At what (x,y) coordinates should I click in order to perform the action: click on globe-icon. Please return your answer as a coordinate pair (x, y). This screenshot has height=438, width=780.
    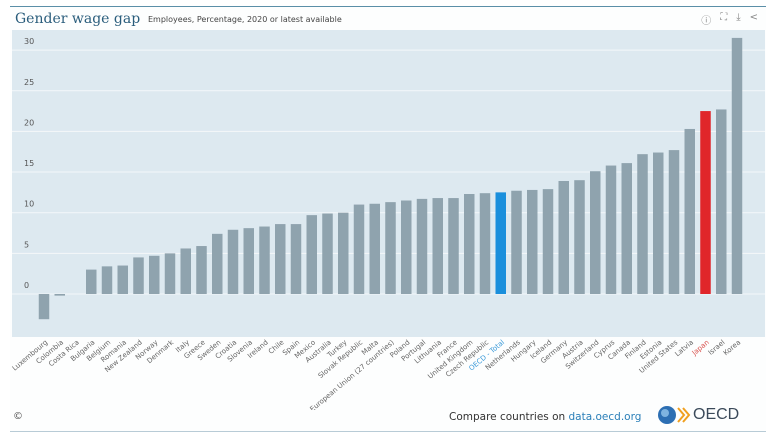
    Looking at the image, I should click on (674, 415).